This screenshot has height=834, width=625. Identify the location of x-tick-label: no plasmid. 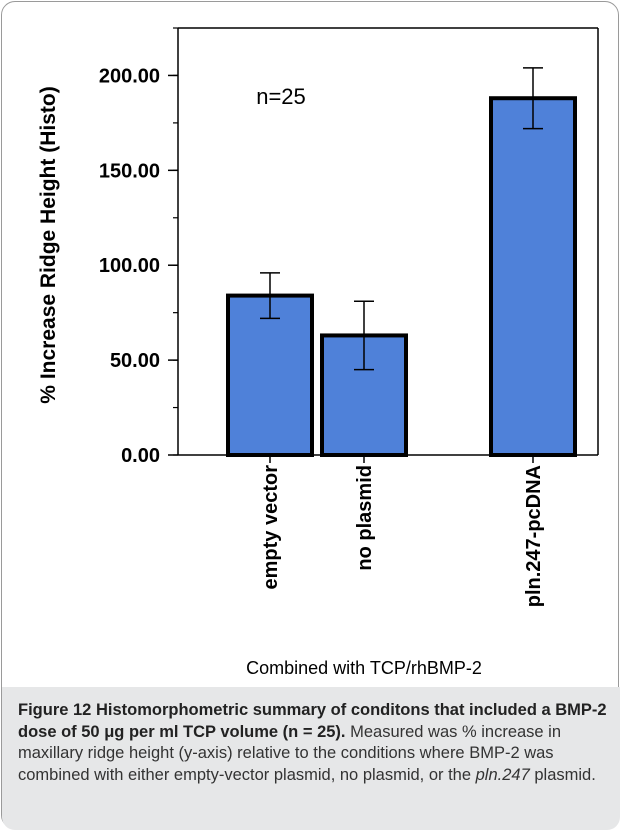
(365, 518).